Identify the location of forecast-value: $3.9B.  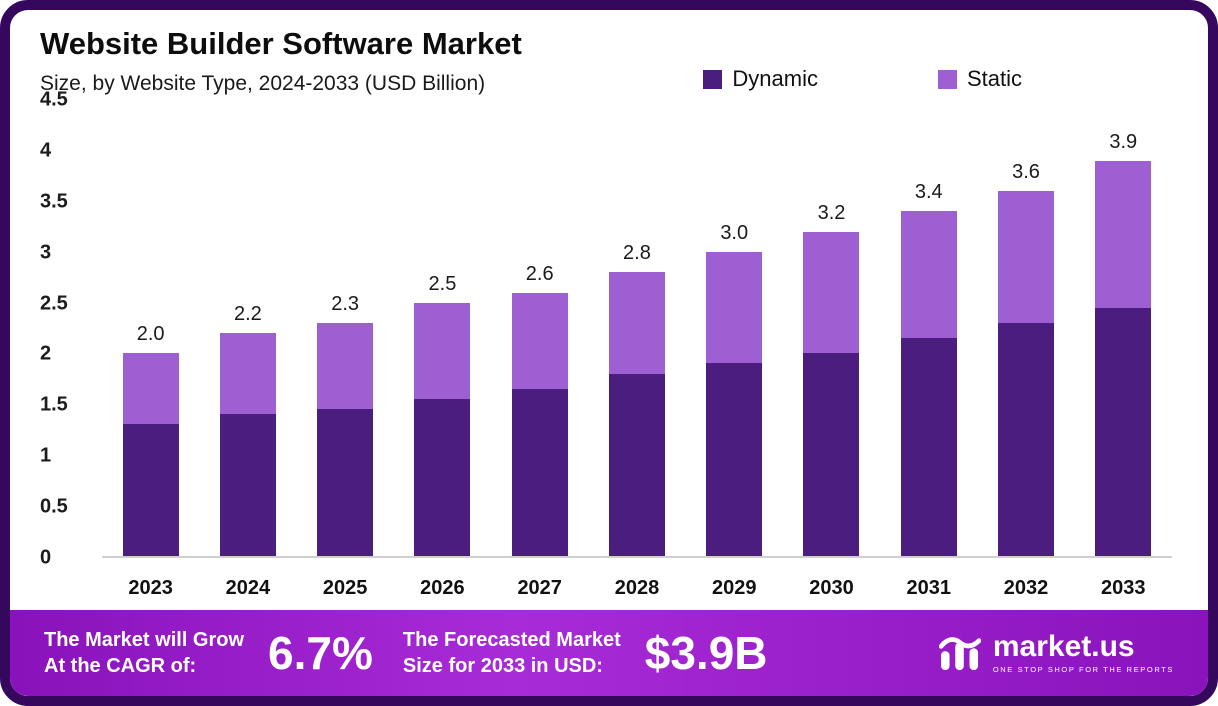
(706, 653).